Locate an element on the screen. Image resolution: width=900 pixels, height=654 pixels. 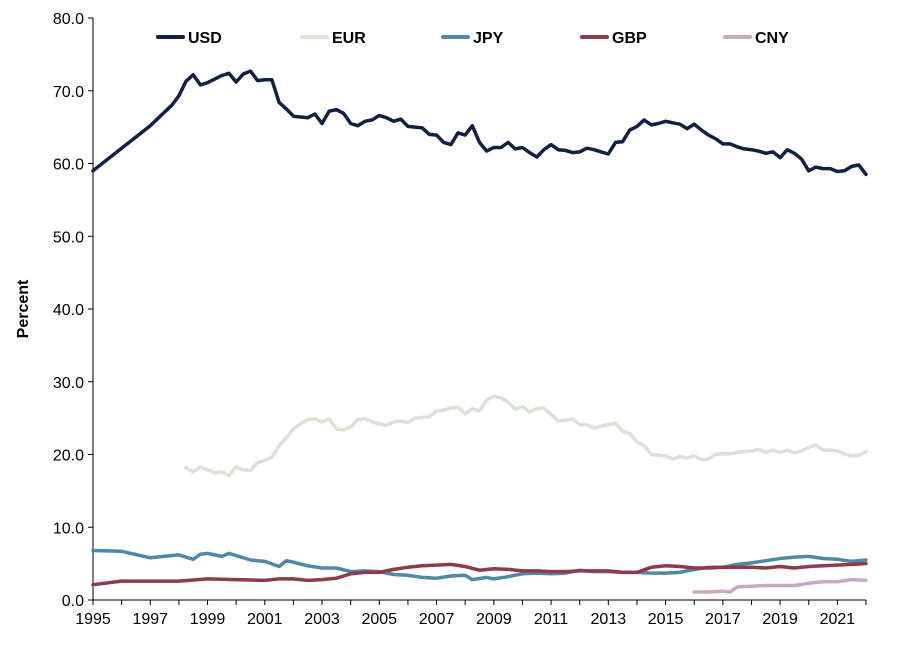
series-line-cny is located at coordinates (780, 585).